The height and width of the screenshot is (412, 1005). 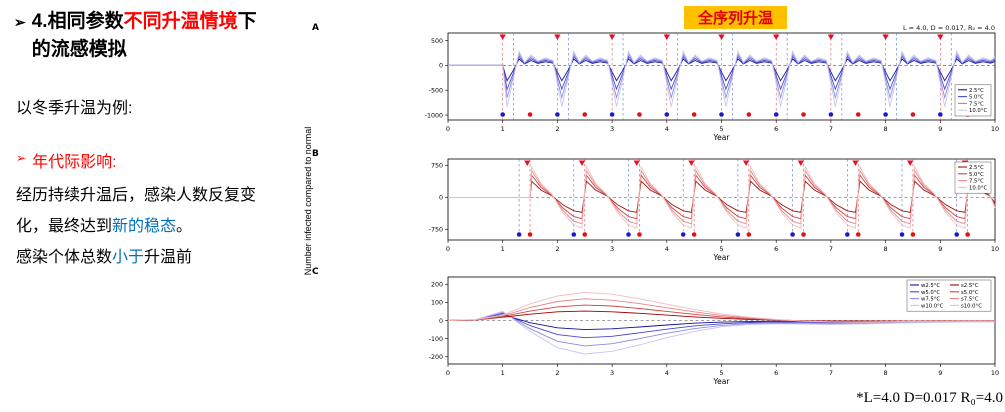 What do you see at coordinates (180, 21) in the screenshot?
I see `heading-highlight: 不同升温情境` at bounding box center [180, 21].